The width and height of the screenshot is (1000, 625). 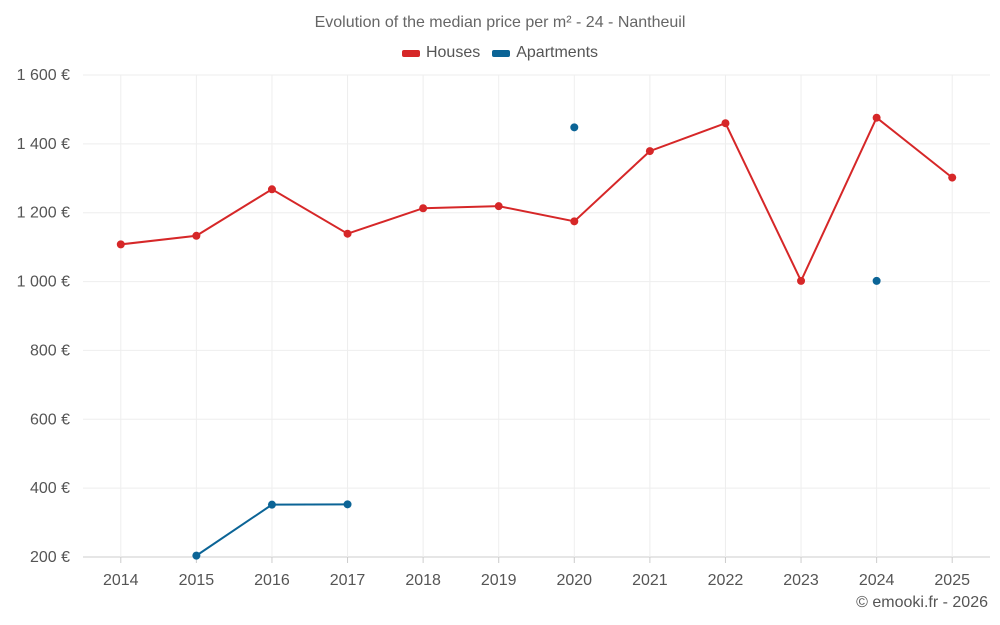 What do you see at coordinates (271, 504) in the screenshot?
I see `data-point-apartments-2016` at bounding box center [271, 504].